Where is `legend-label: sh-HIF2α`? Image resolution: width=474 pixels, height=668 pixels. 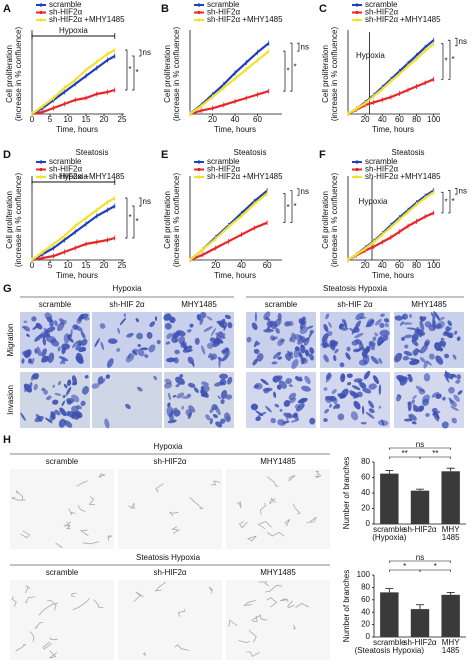
legend-label: sh-HIF2α is located at coordinates (381, 169).